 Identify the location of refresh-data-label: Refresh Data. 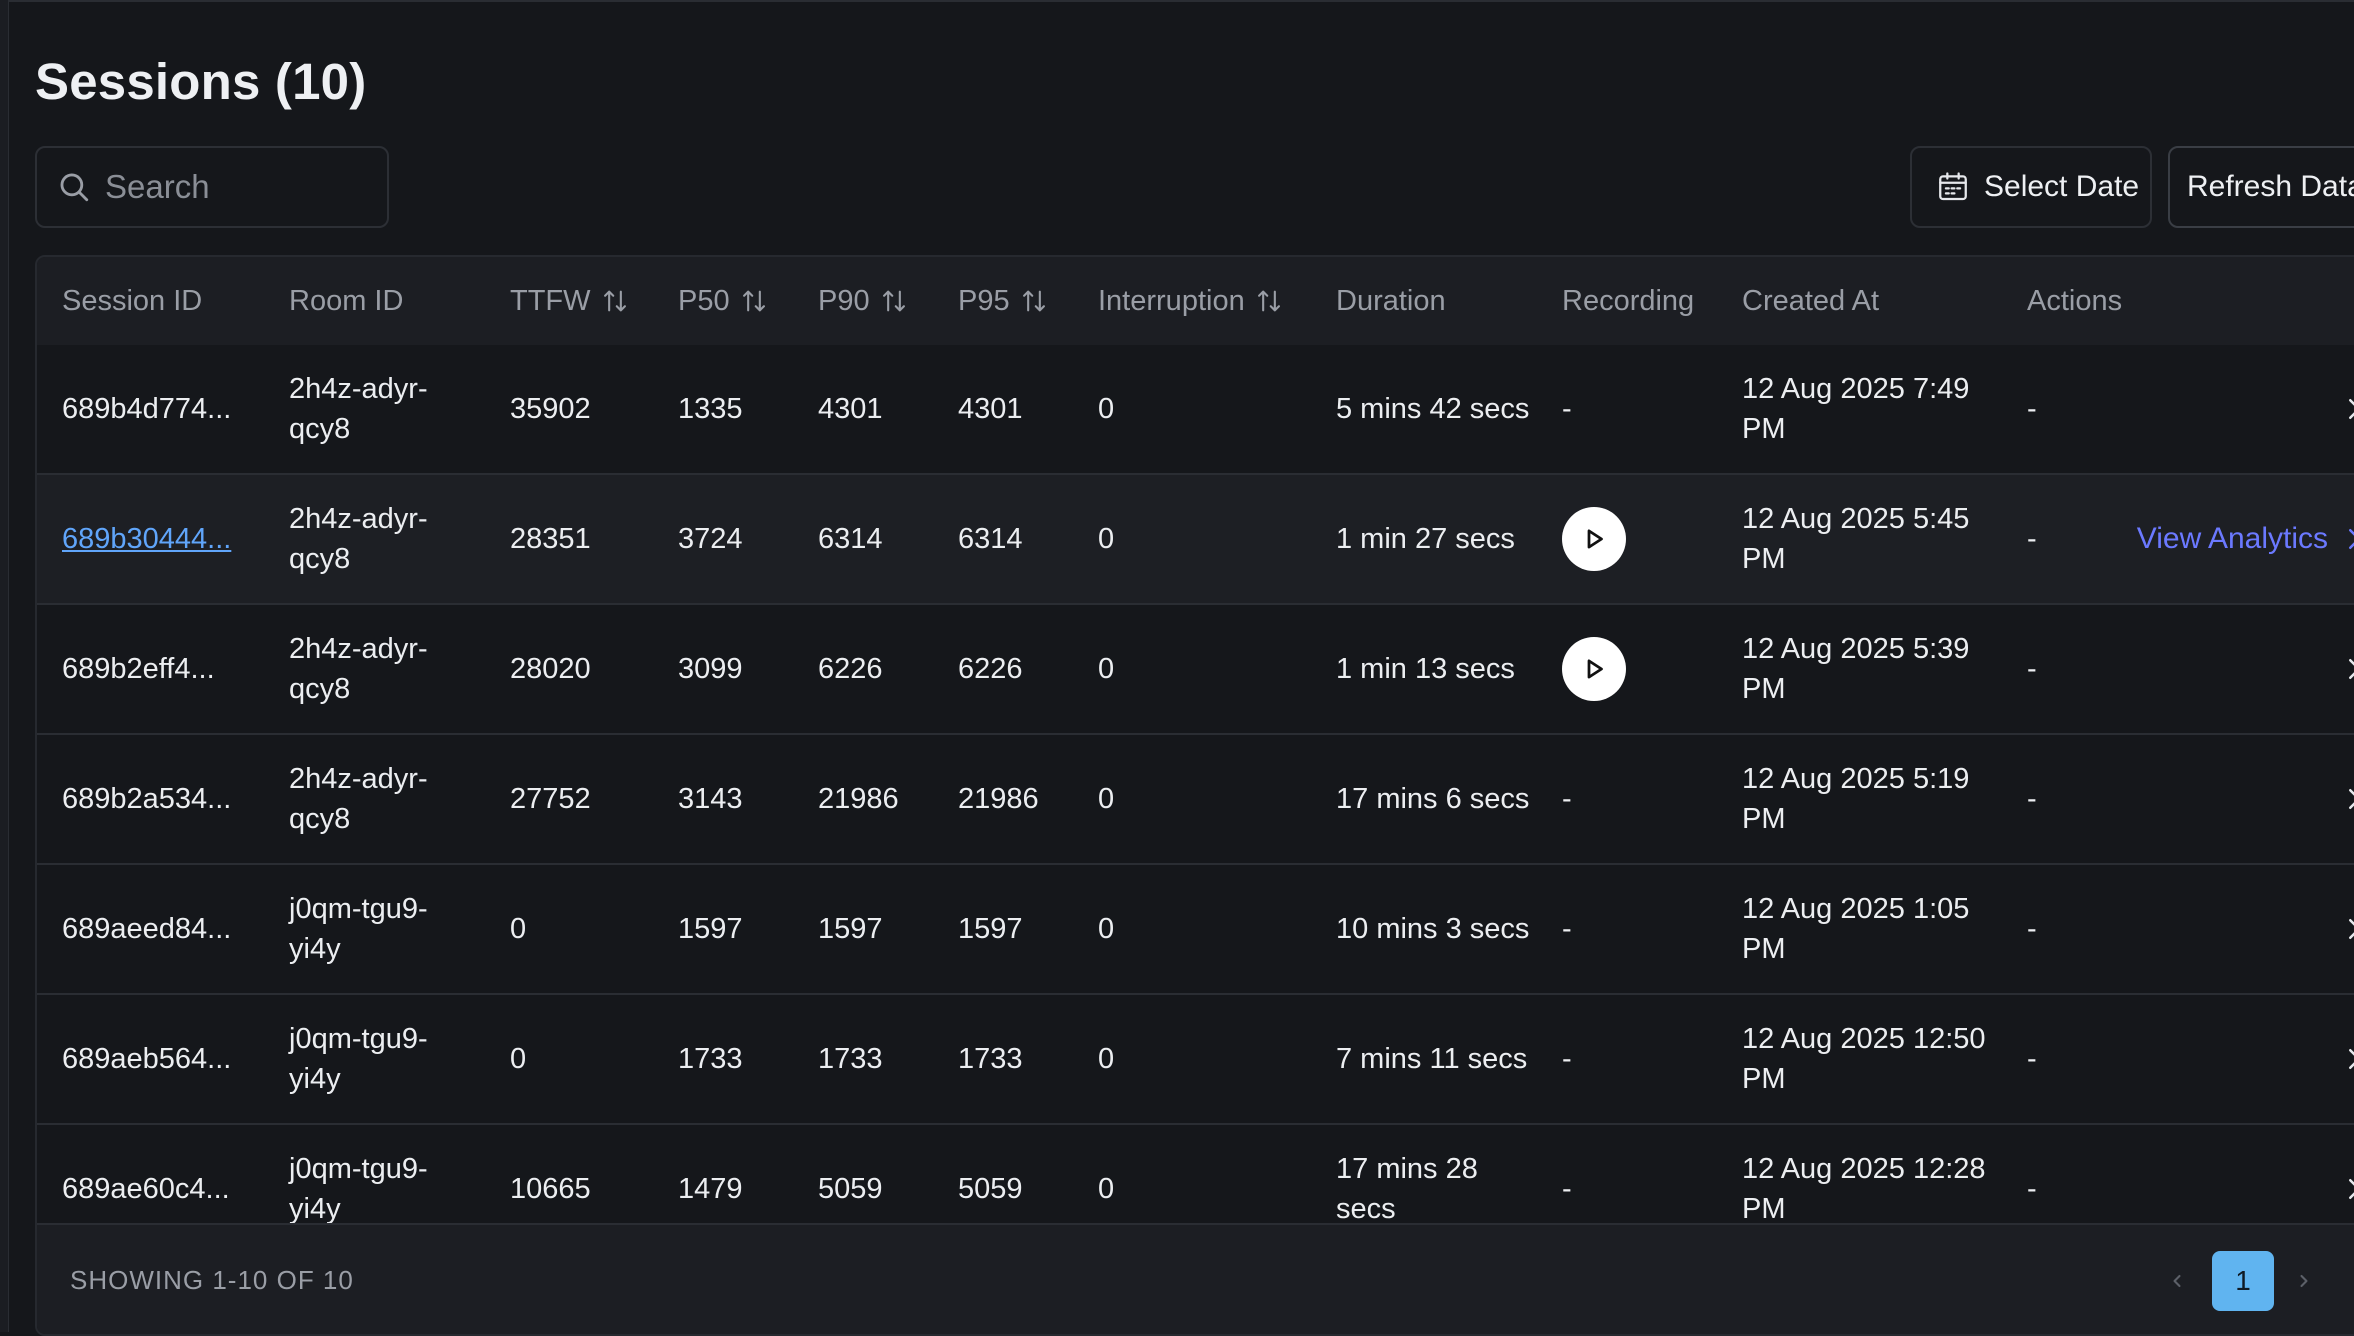
(2270, 186).